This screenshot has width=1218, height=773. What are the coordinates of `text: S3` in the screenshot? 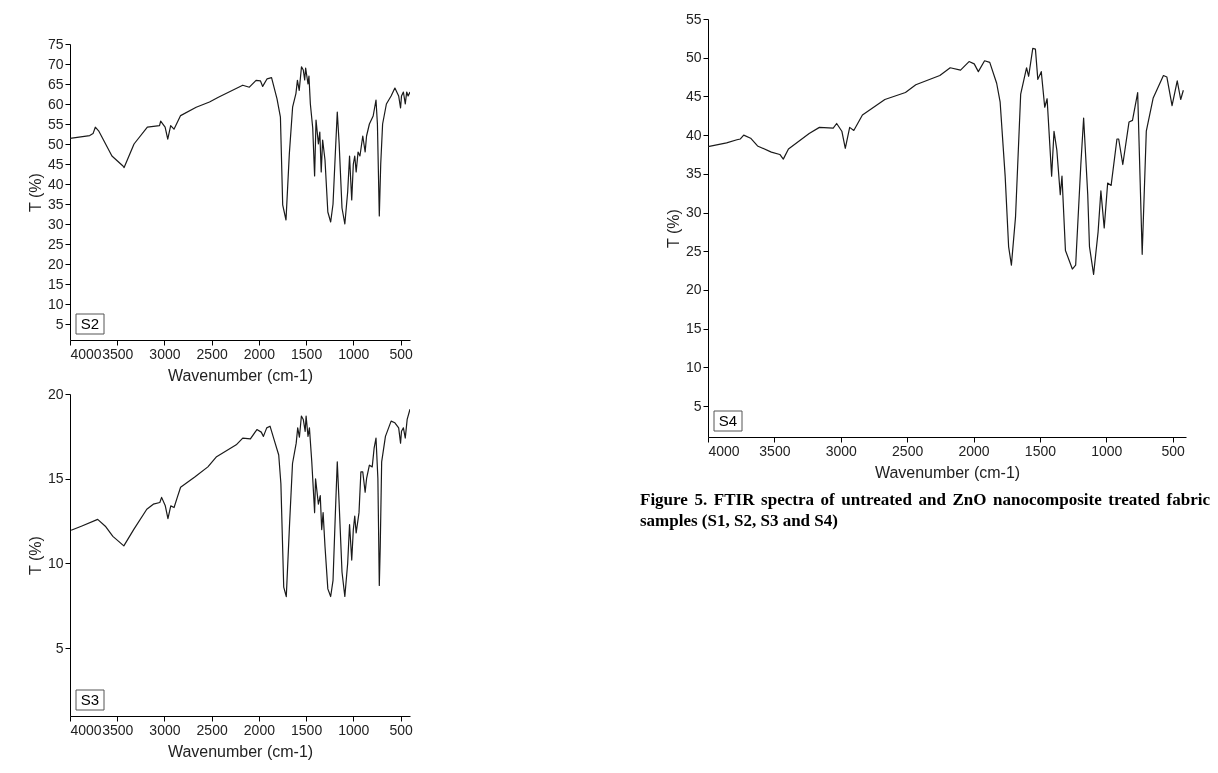 It's located at (90, 699).